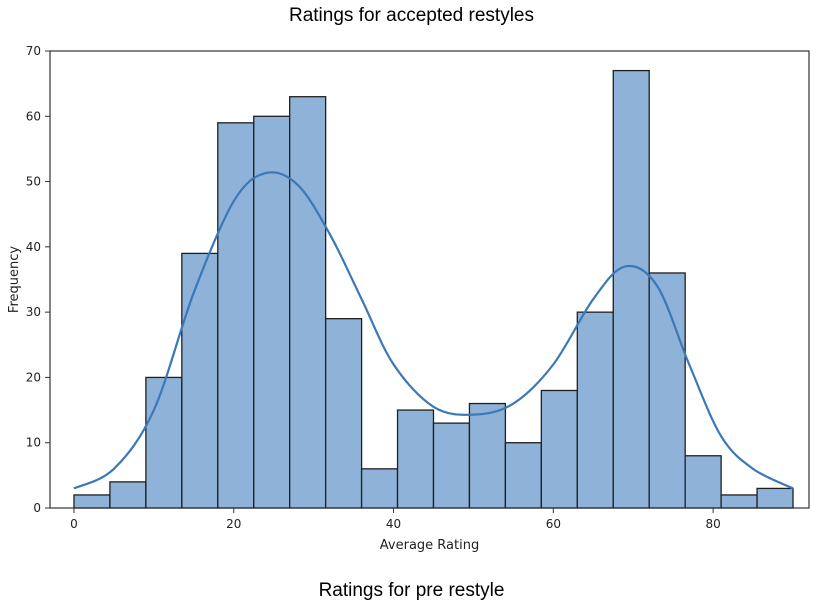 This screenshot has height=612, width=823. Describe the element at coordinates (393, 524) in the screenshot. I see `x-tick-label: 40` at that location.